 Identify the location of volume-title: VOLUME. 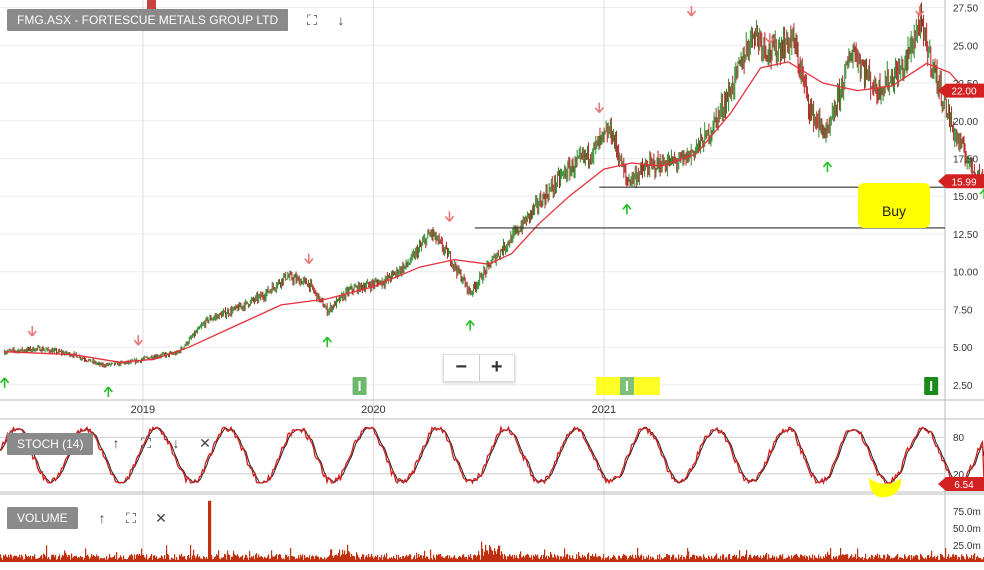
(42, 518).